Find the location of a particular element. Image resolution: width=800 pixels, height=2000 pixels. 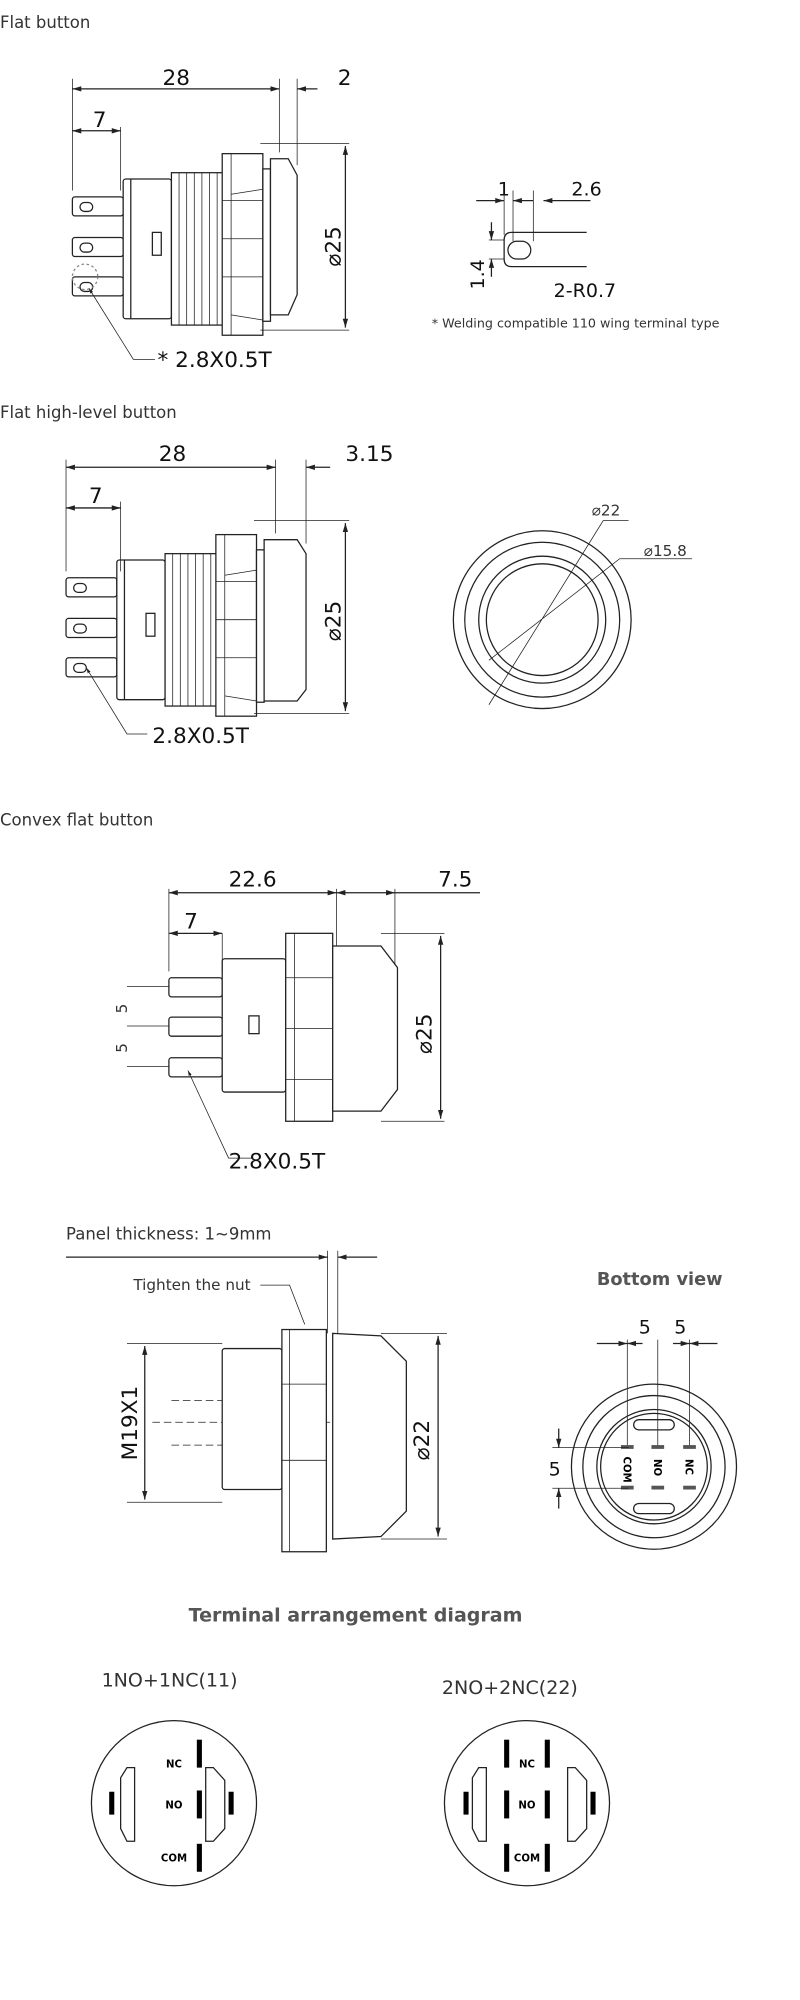

thread-dim: M19X1 is located at coordinates (130, 1423).